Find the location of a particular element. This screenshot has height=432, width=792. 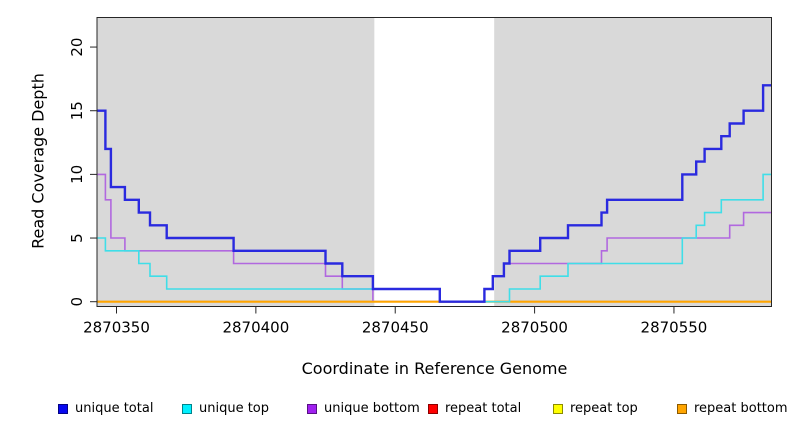

legend-label: unique total is located at coordinates (114, 408).